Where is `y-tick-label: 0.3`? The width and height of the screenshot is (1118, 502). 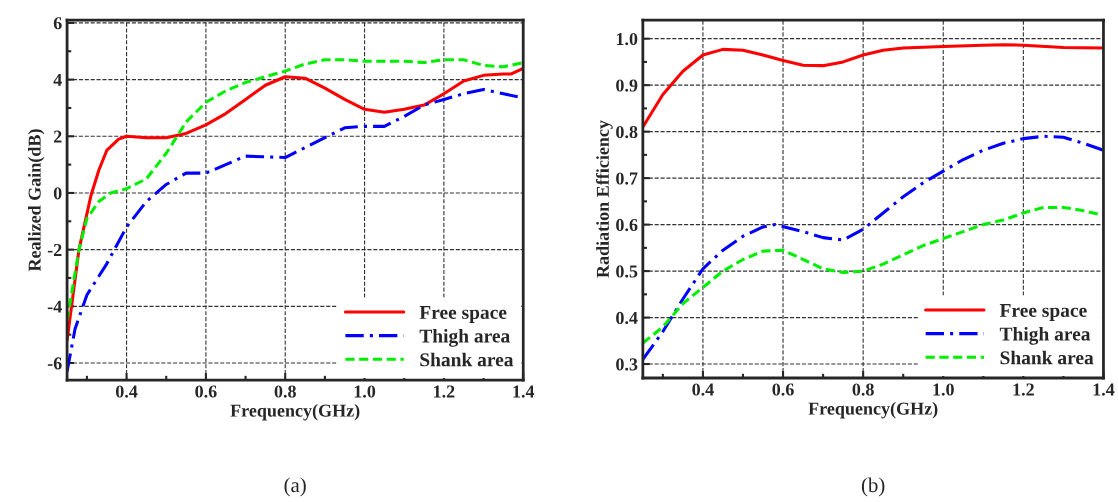
y-tick-label: 0.3 is located at coordinates (627, 364).